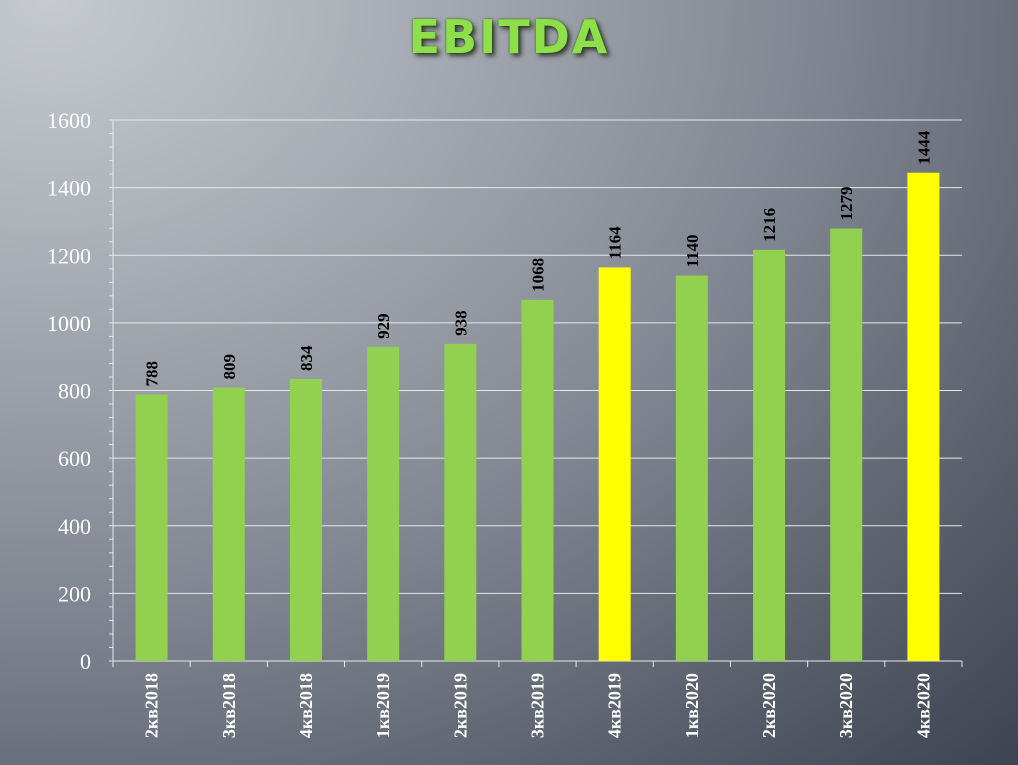 Image resolution: width=1018 pixels, height=765 pixels. What do you see at coordinates (769, 705) in the screenshot?
I see `x-tick-label: 2кв2020` at bounding box center [769, 705].